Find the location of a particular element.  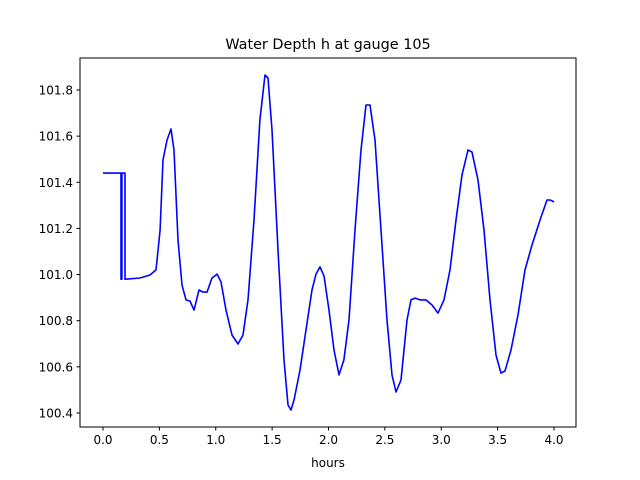

y-tick-label: 100.6 is located at coordinates (56, 367).